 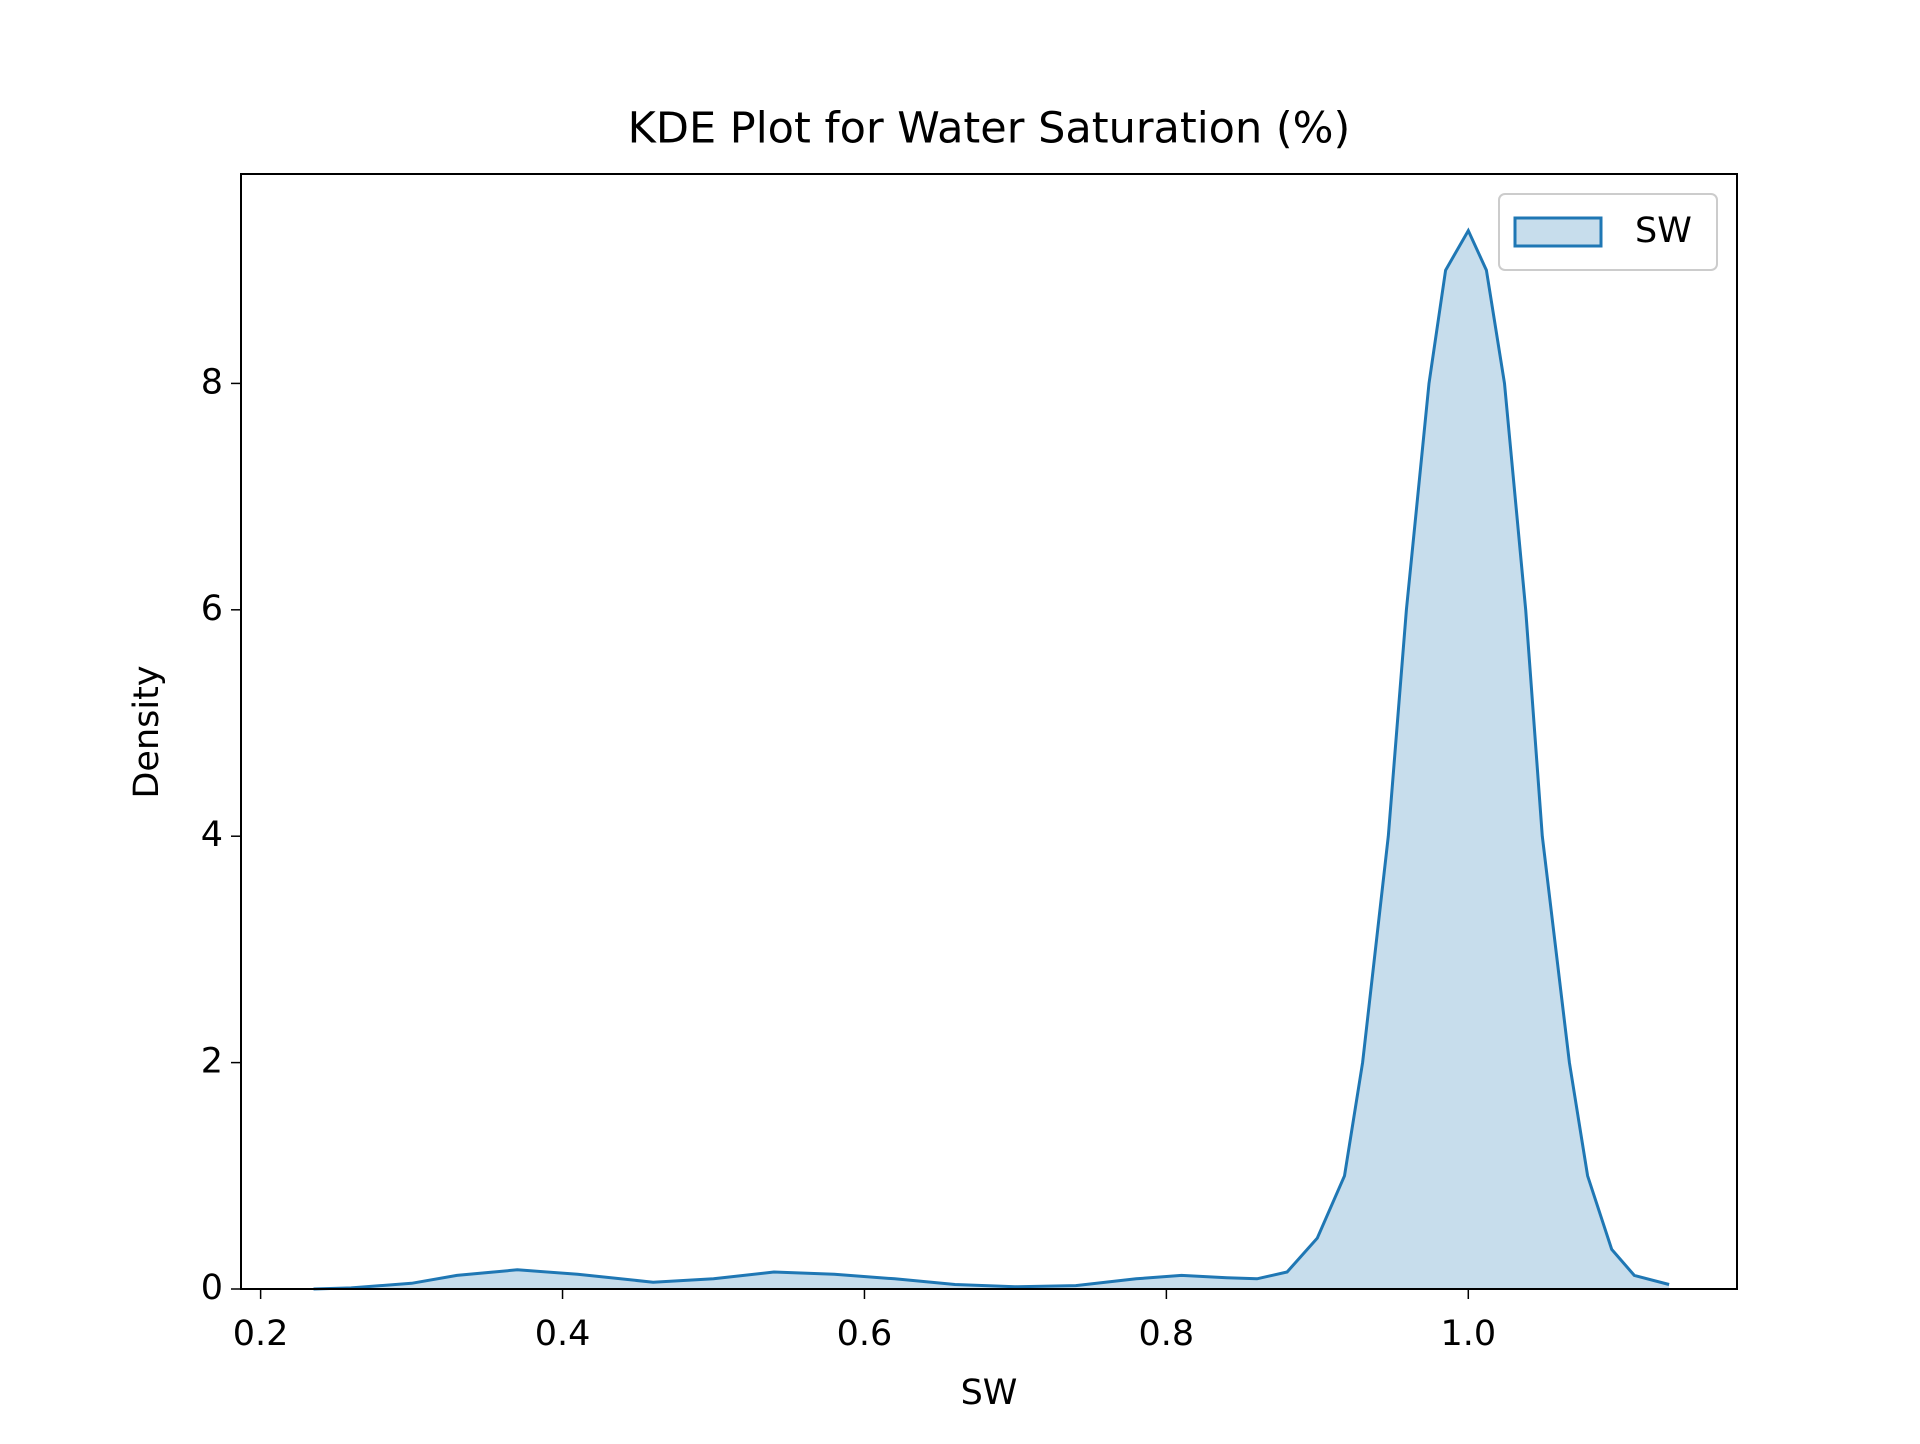 I want to click on legend-swatch, so click(x=1558, y=232).